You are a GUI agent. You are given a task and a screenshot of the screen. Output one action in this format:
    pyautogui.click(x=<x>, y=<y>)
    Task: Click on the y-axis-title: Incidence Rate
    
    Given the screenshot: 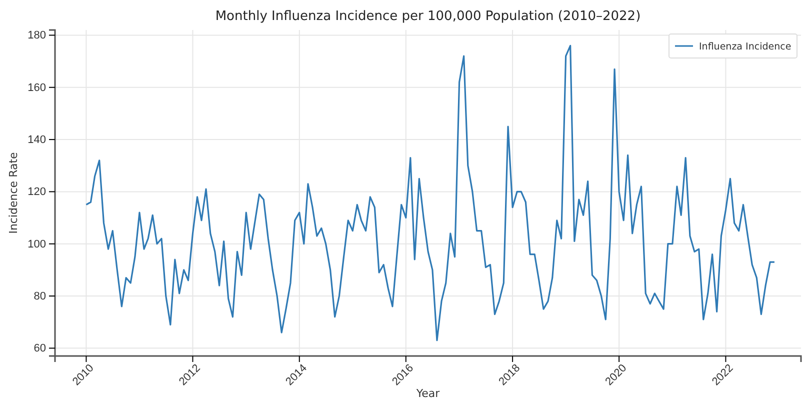 What is the action you would take?
    pyautogui.click(x=13, y=193)
    